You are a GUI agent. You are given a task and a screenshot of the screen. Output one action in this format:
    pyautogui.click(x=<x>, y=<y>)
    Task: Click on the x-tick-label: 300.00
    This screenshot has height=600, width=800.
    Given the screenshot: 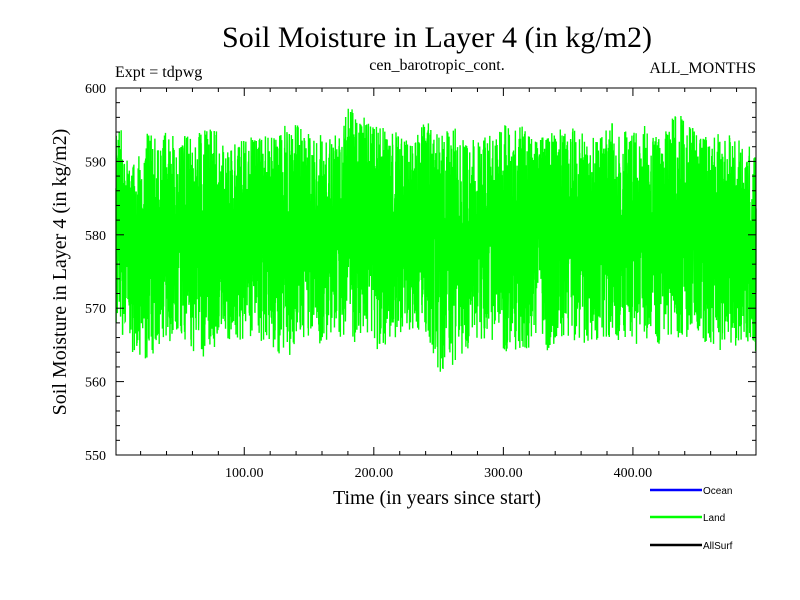 What is the action you would take?
    pyautogui.click(x=503, y=473)
    